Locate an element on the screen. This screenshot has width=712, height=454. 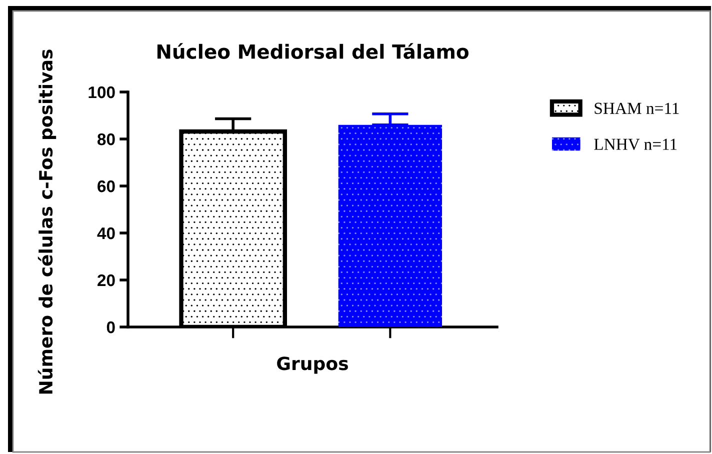
y-tick-label: 80 is located at coordinates (106, 139).